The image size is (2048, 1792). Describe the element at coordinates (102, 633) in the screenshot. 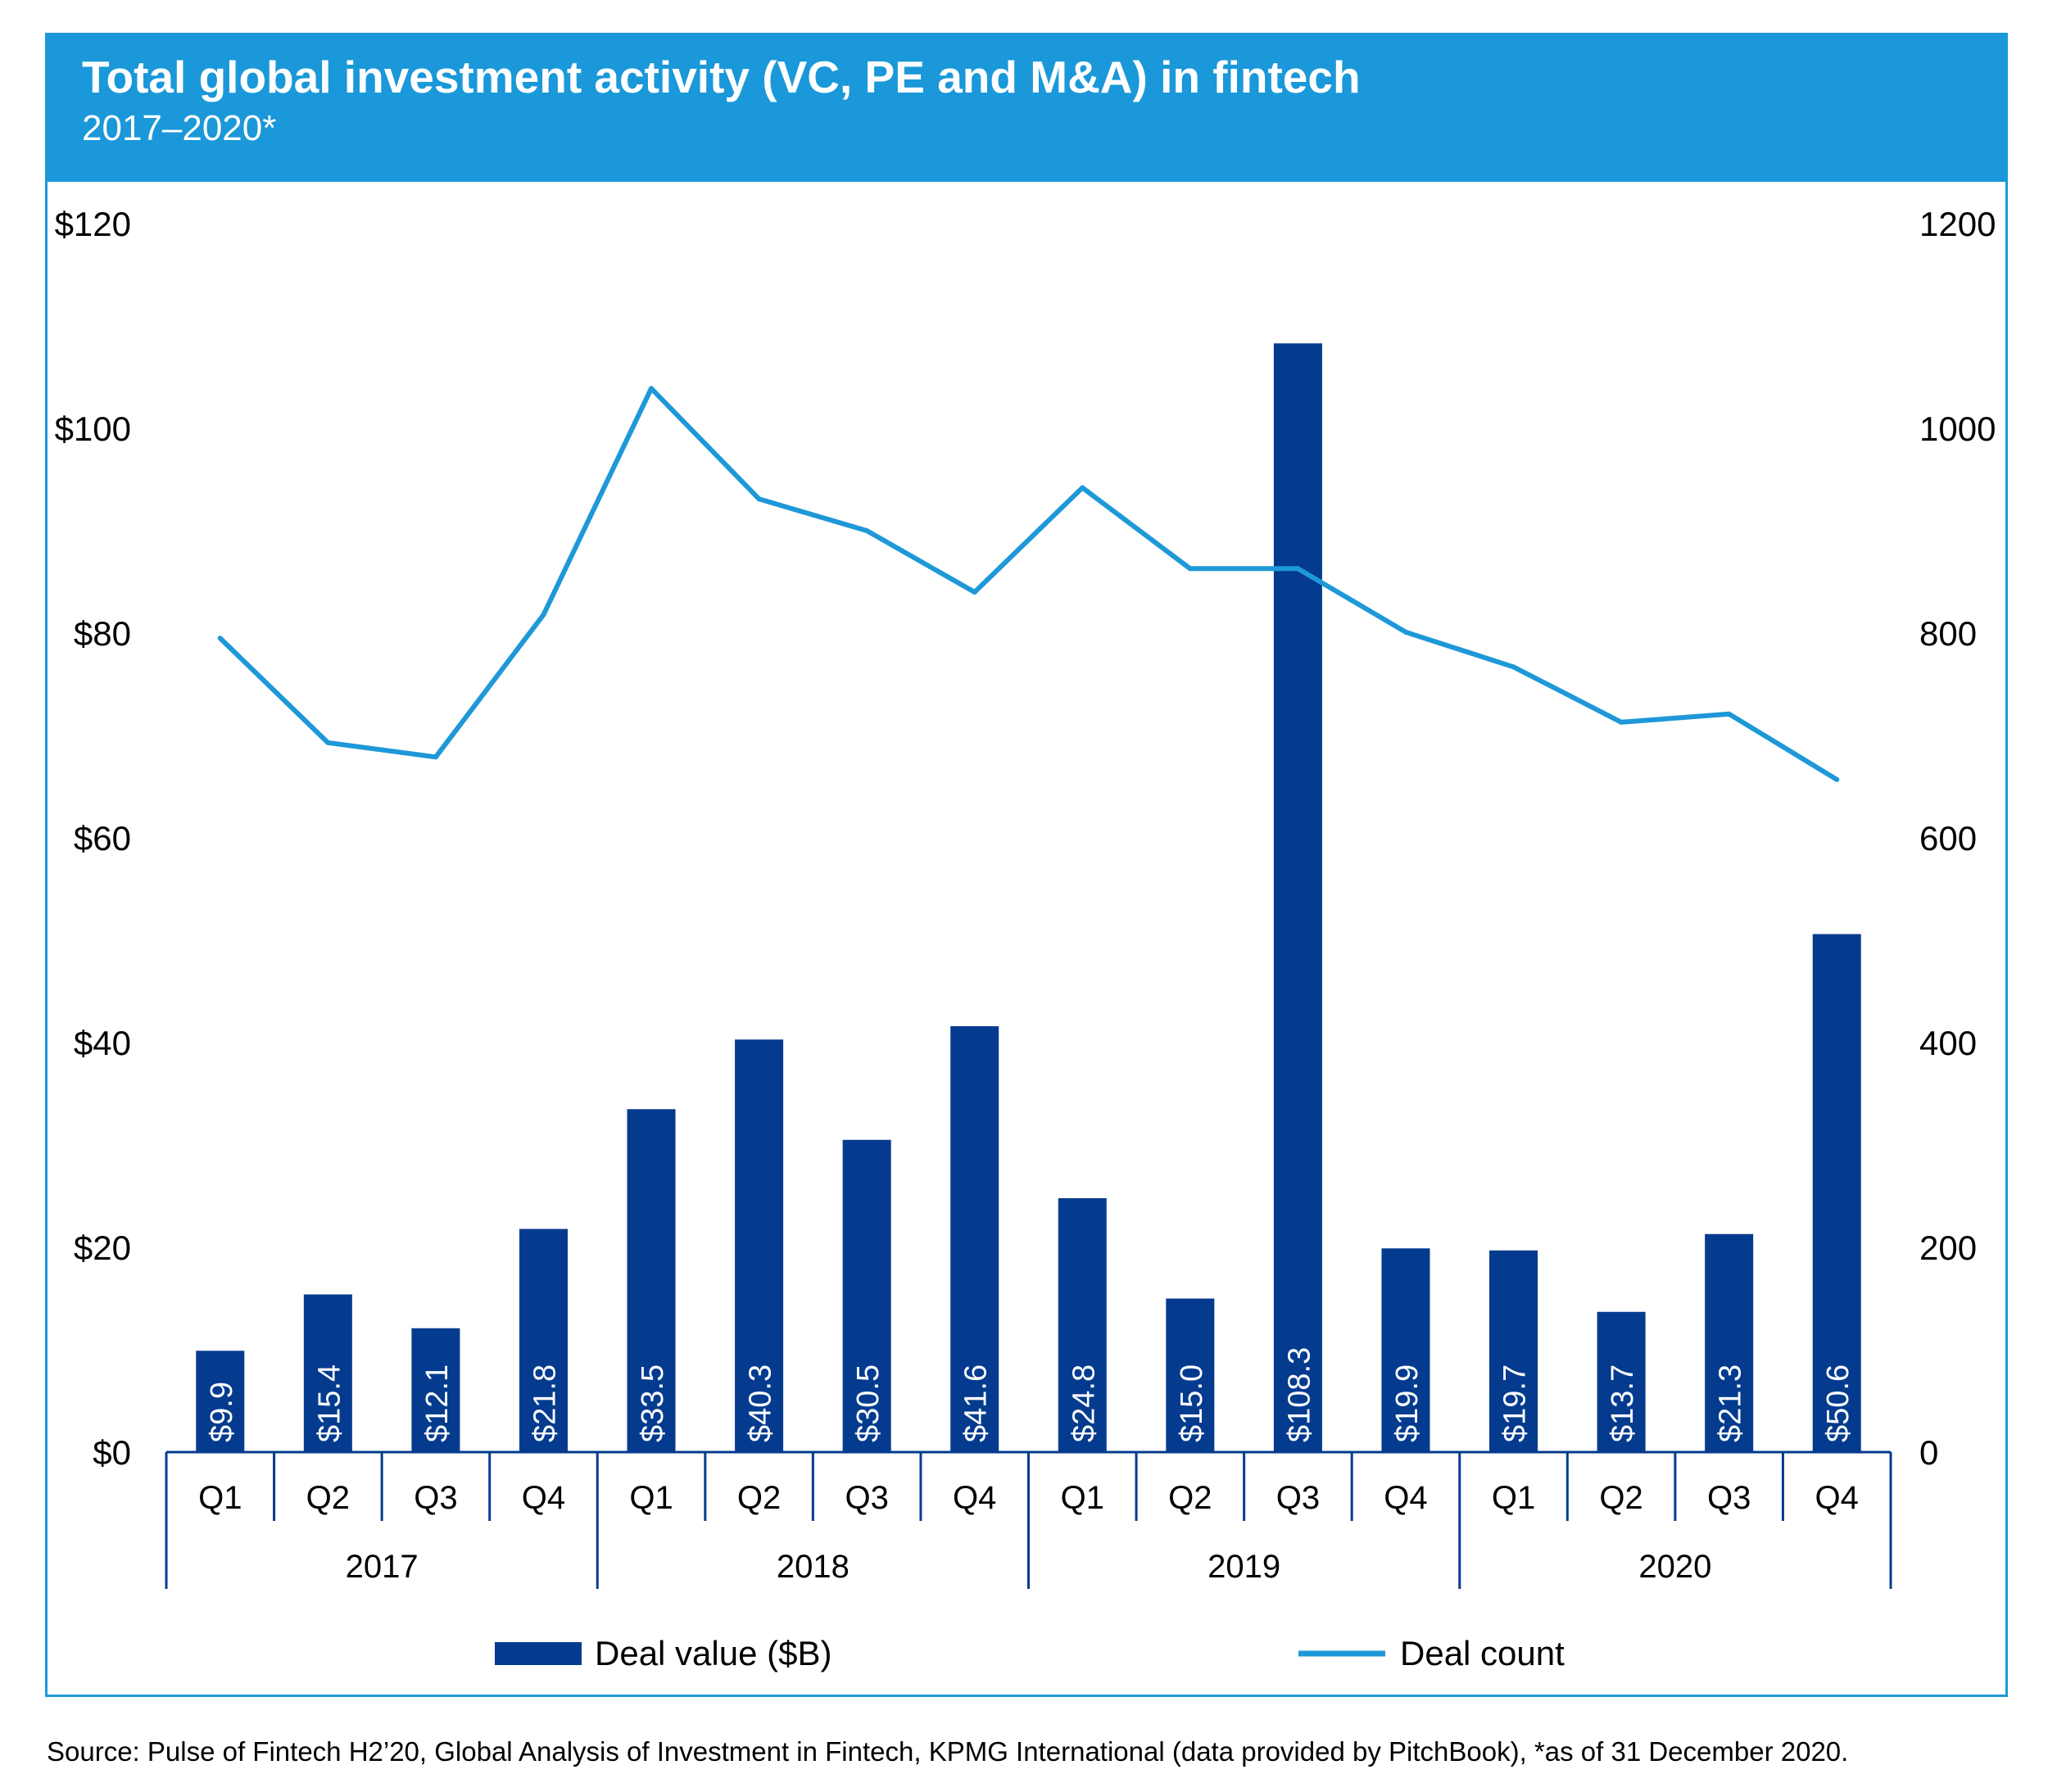

I see `left-tick-label: $80` at that location.